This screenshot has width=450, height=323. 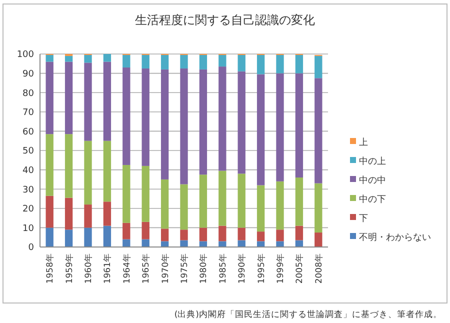 I want to click on x-tick-label: 1960年, so click(x=88, y=268).